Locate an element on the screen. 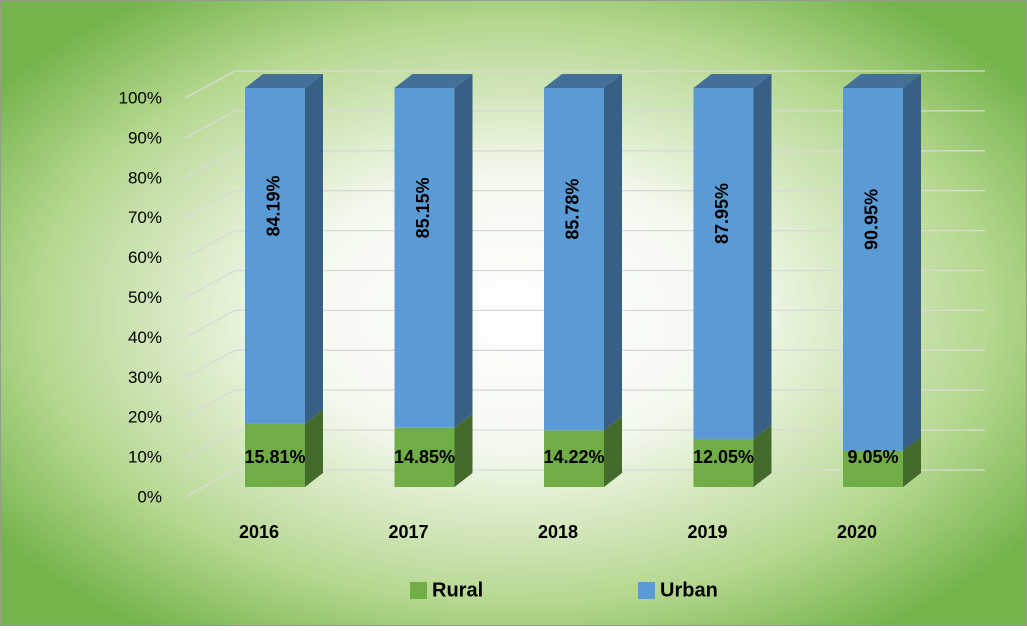 The height and width of the screenshot is (631, 1027). y-tick-label: 100% is located at coordinates (140, 97).